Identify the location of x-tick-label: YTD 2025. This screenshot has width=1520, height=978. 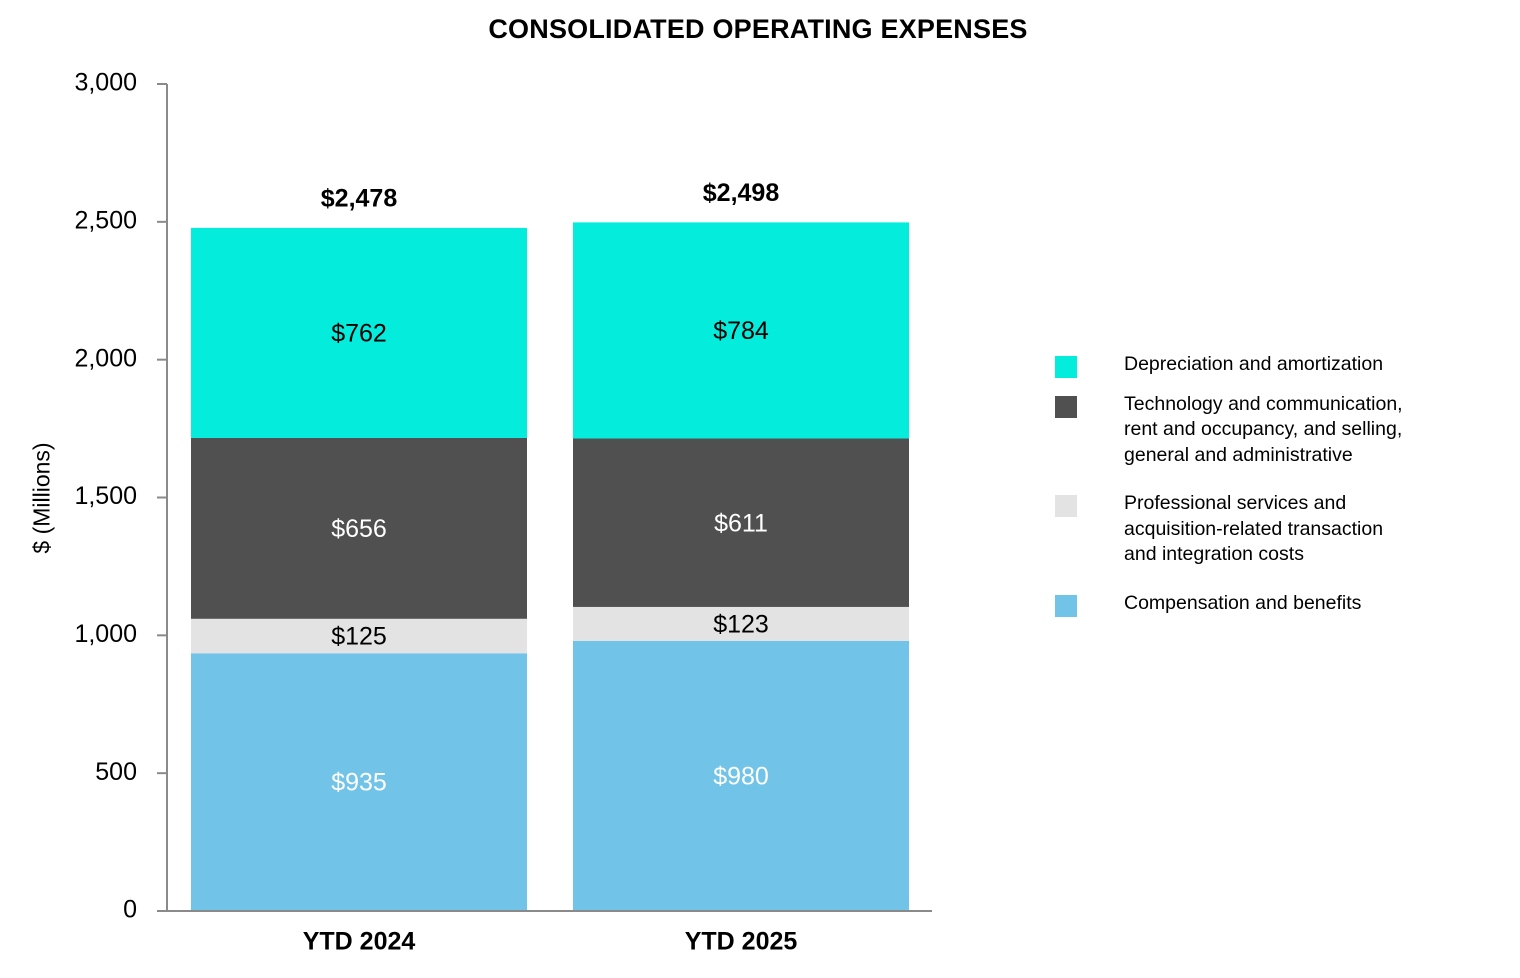
(741, 942).